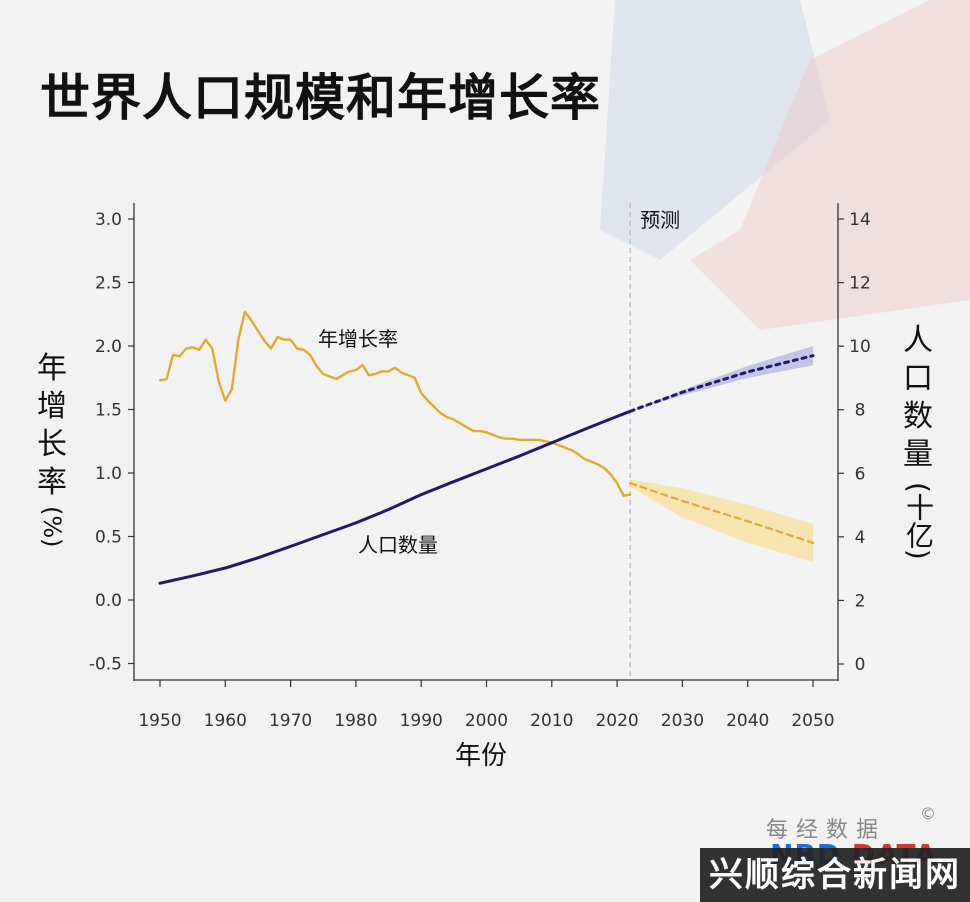 This screenshot has height=902, width=970. Describe the element at coordinates (52, 444) in the screenshot. I see `left-axis-label-char: 长` at that location.